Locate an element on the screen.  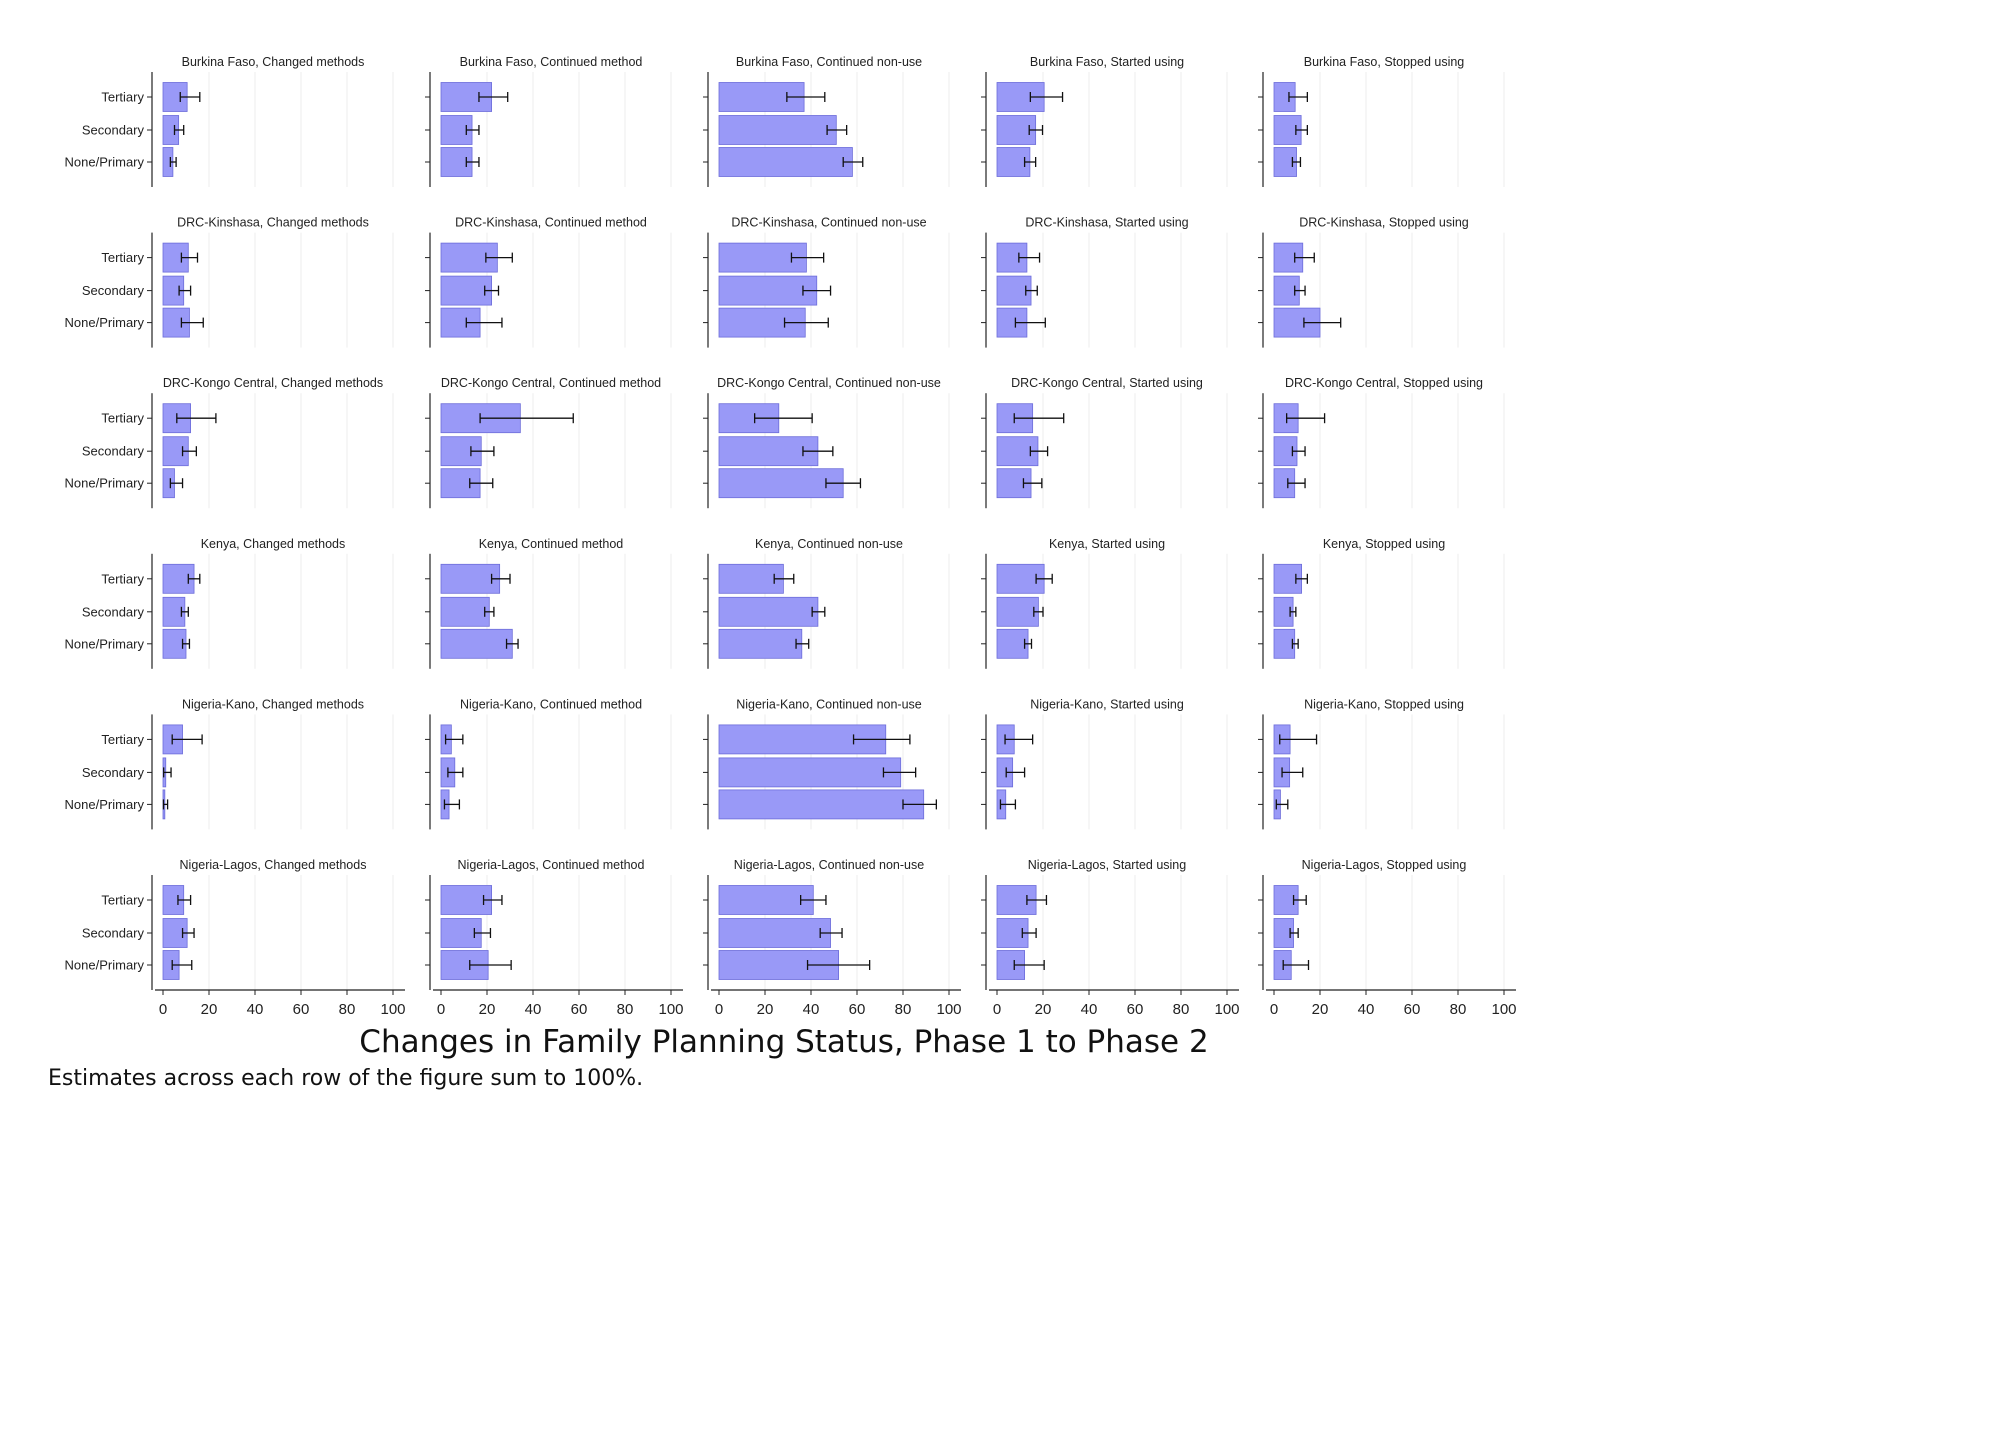
panel-title: Nigeria-Lagos, Started using is located at coordinates (1107, 865).